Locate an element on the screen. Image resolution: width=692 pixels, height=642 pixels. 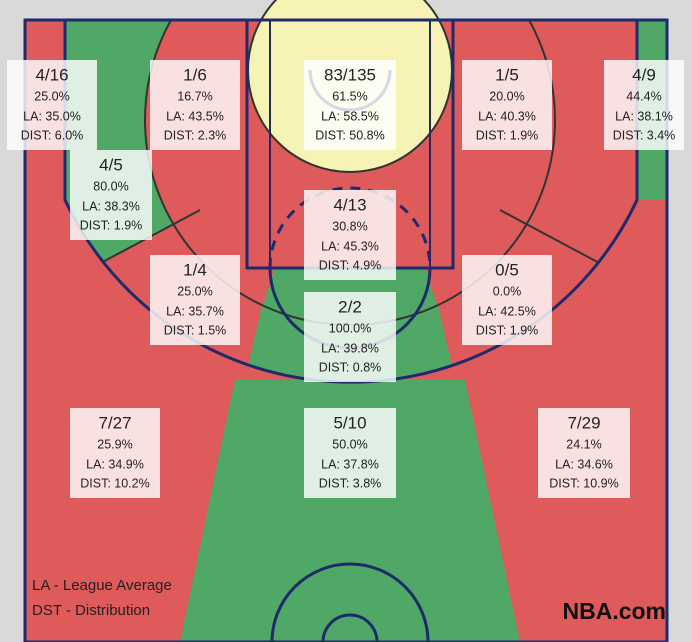
zone-distribution: DIST: 3.8% is located at coordinates (350, 483).